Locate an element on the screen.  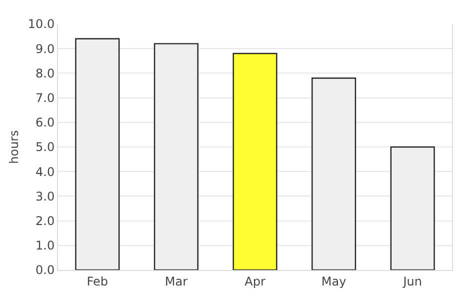
x-tick-label: May is located at coordinates (333, 281).